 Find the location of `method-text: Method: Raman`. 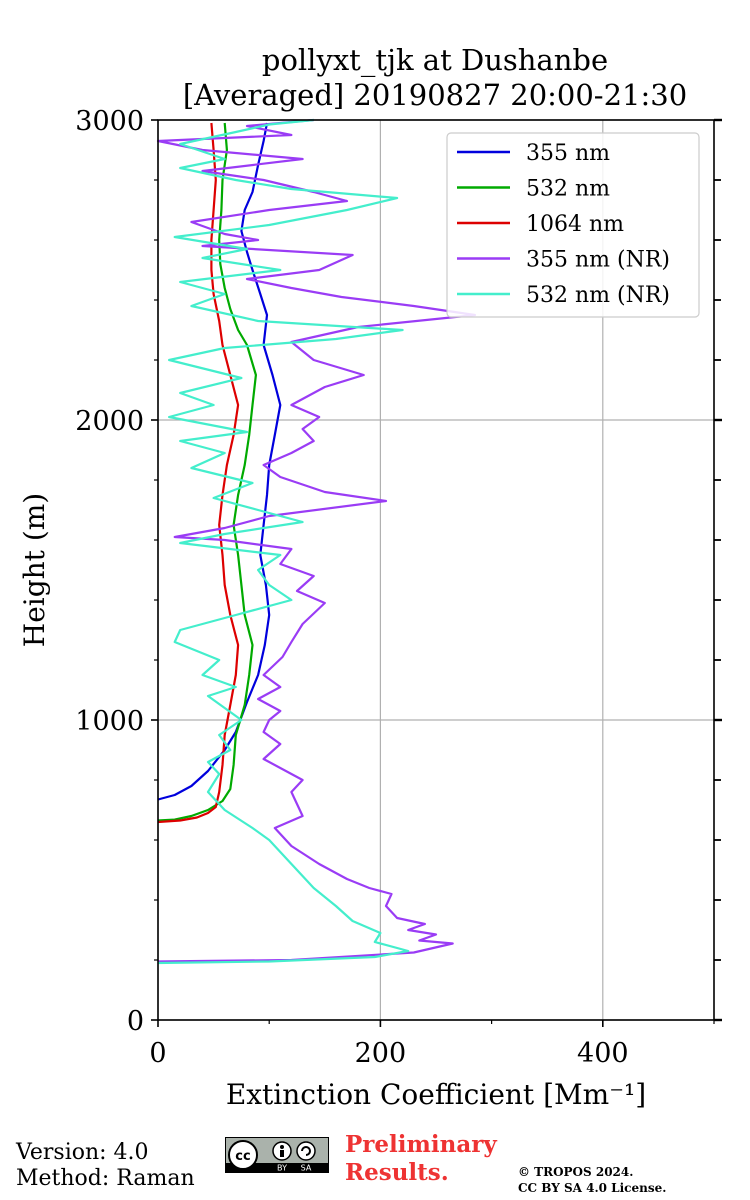

method-text: Method: Raman is located at coordinates (105, 1178).